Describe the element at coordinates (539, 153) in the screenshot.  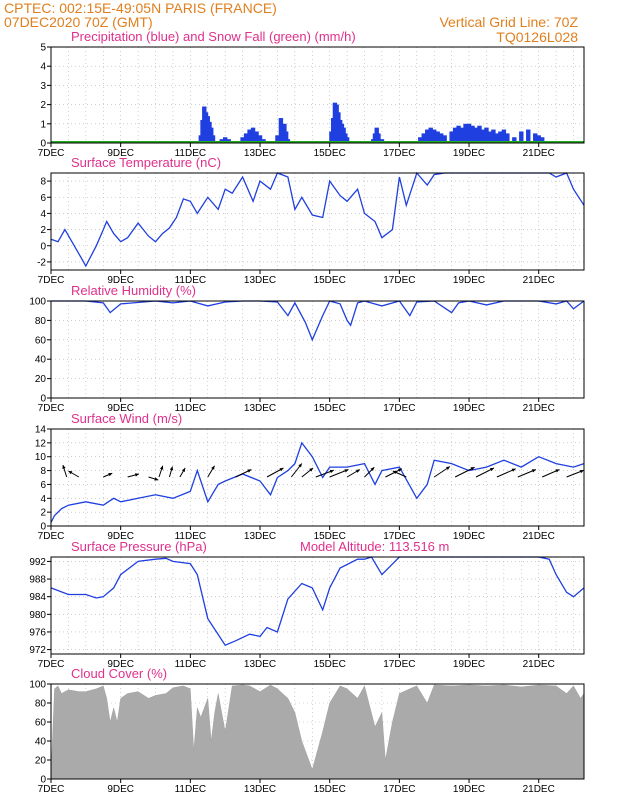
I see `x-tick-label: 21DEC` at that location.